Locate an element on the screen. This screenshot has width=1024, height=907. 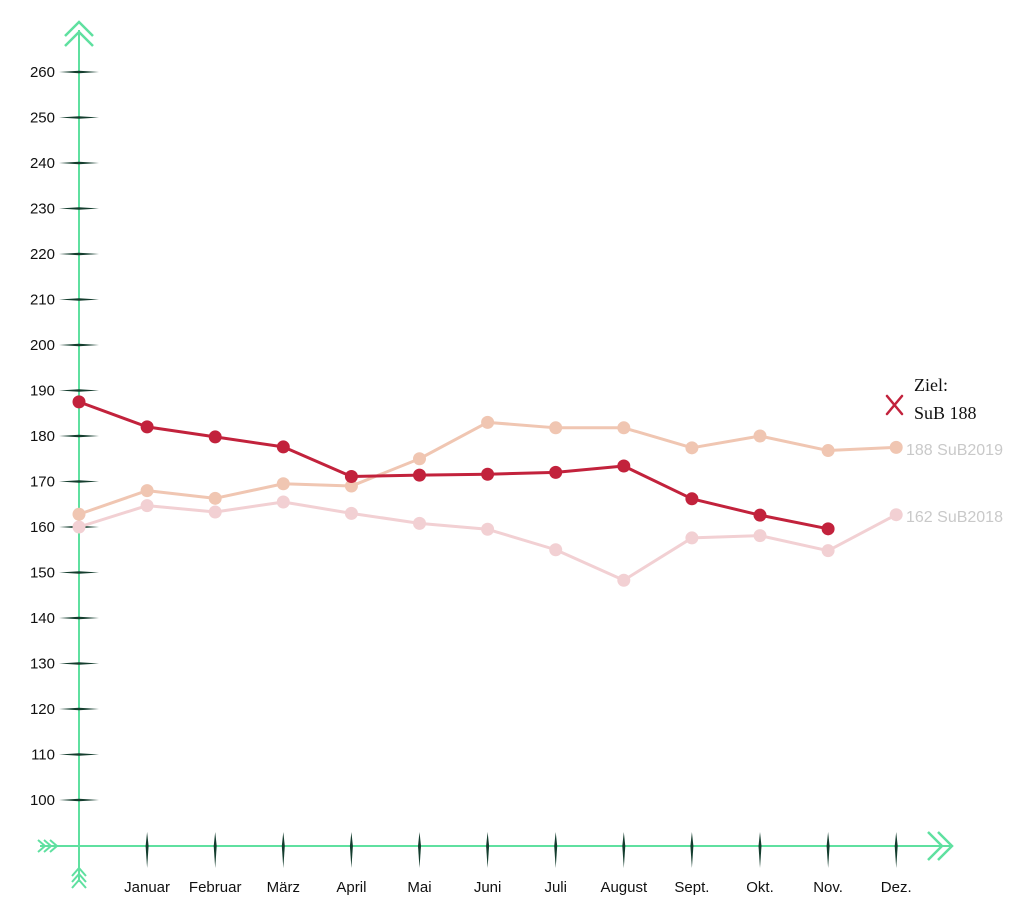
y-axis-arrow-top-icon is located at coordinates (79, 33).